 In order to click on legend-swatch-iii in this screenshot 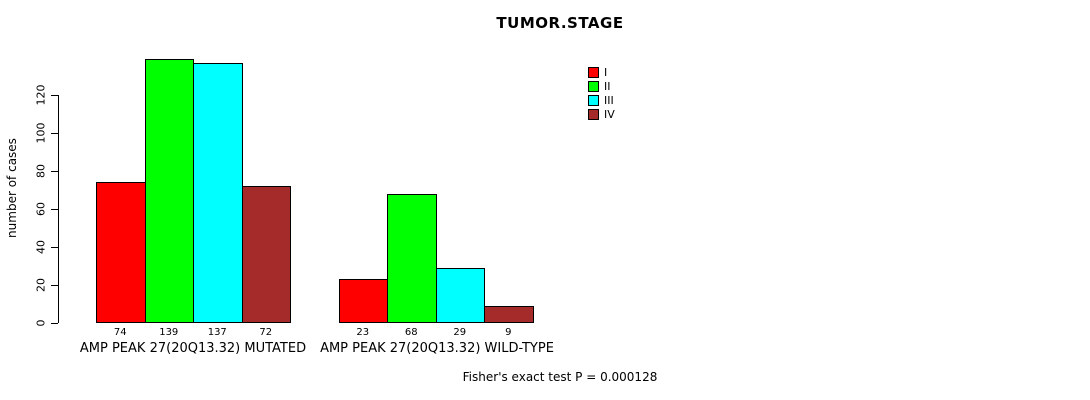, I will do `click(593, 100)`.